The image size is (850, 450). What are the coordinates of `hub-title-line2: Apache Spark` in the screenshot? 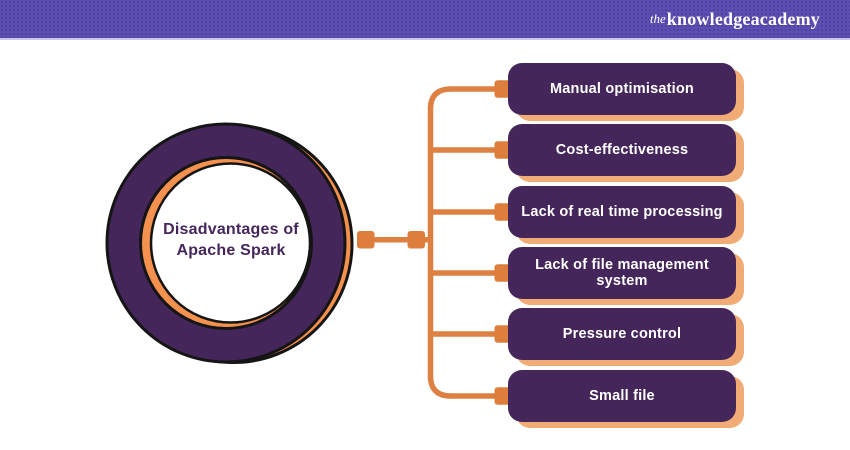 It's located at (231, 250).